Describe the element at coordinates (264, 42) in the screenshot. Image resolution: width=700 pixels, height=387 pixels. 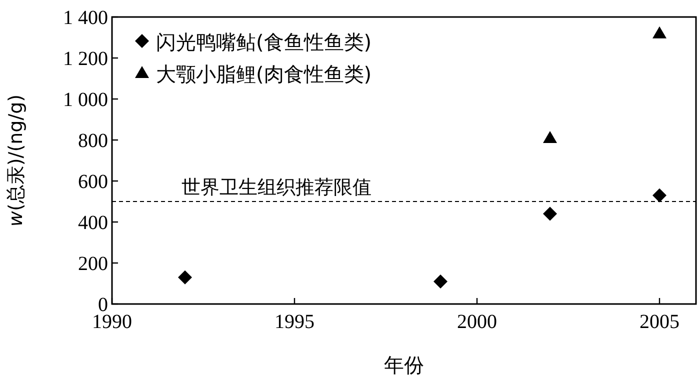
I see `legend-label: 闪光鸭嘴鲇(食鱼性鱼类)` at that location.